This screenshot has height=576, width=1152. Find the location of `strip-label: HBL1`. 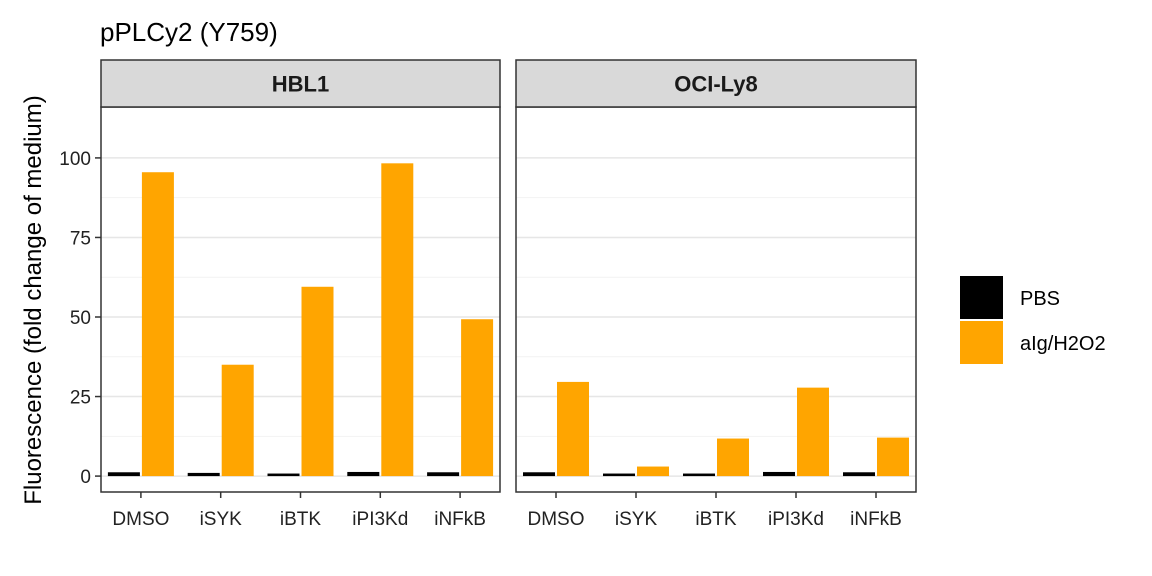

strip-label: HBL1 is located at coordinates (300, 84).